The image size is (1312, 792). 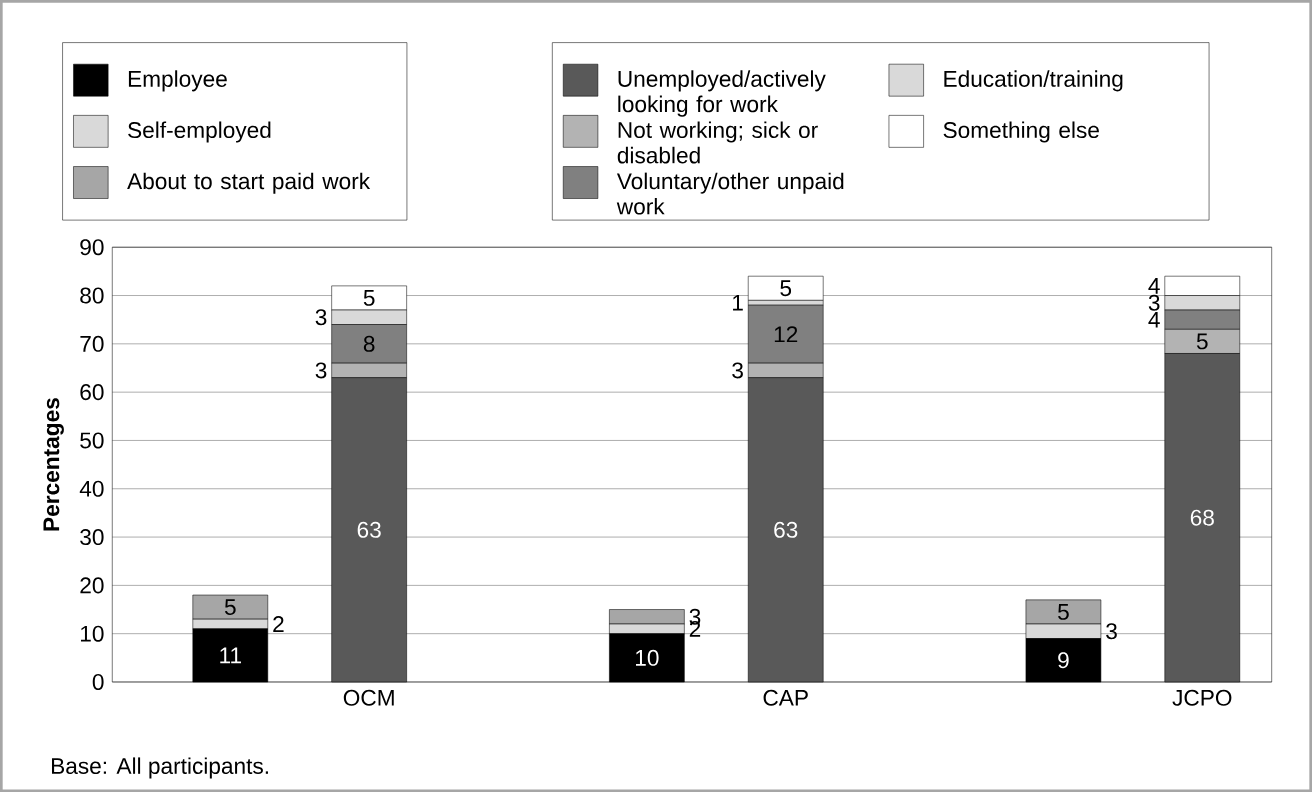 What do you see at coordinates (92, 585) in the screenshot?
I see `y-tick-label: 20` at bounding box center [92, 585].